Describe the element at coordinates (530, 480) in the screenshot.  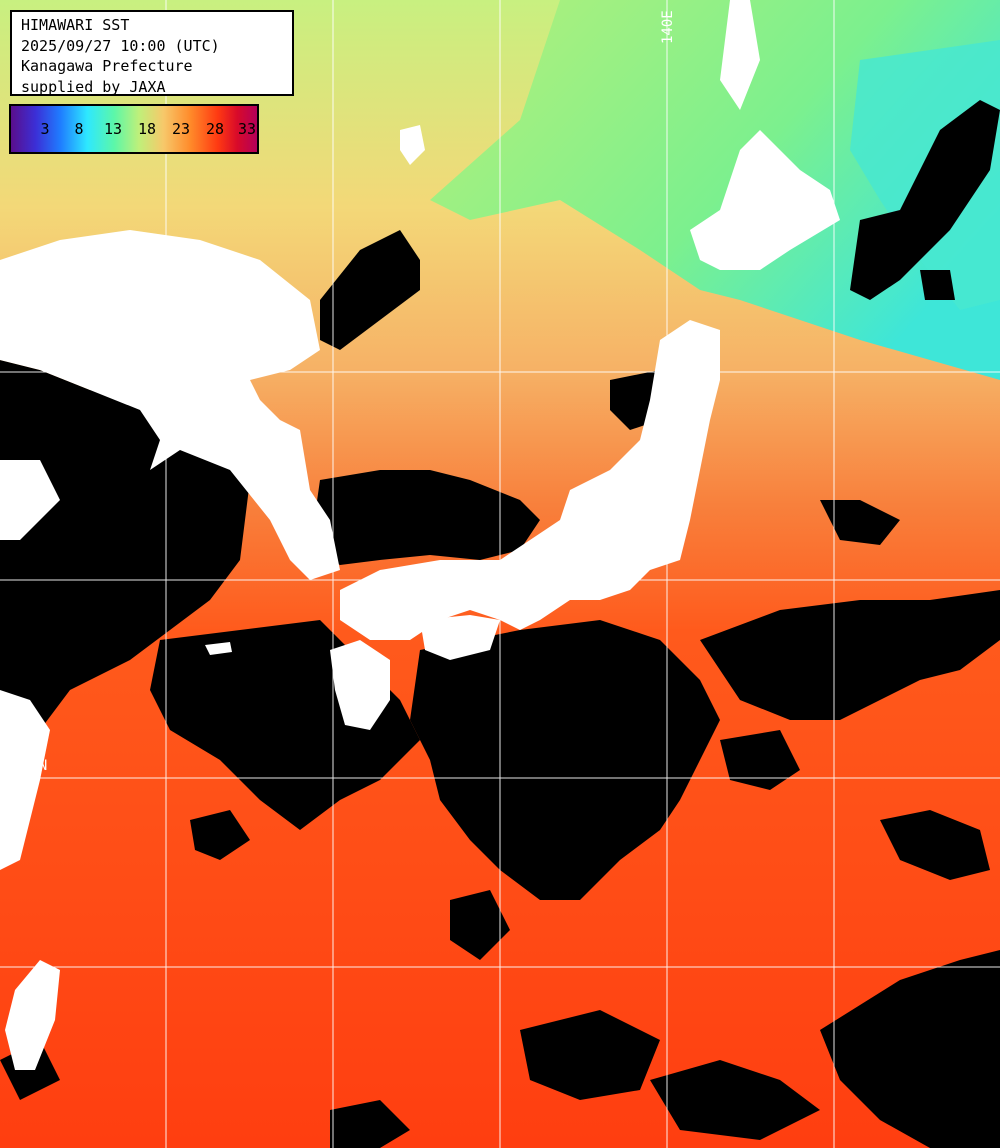
I see `honshu` at that location.